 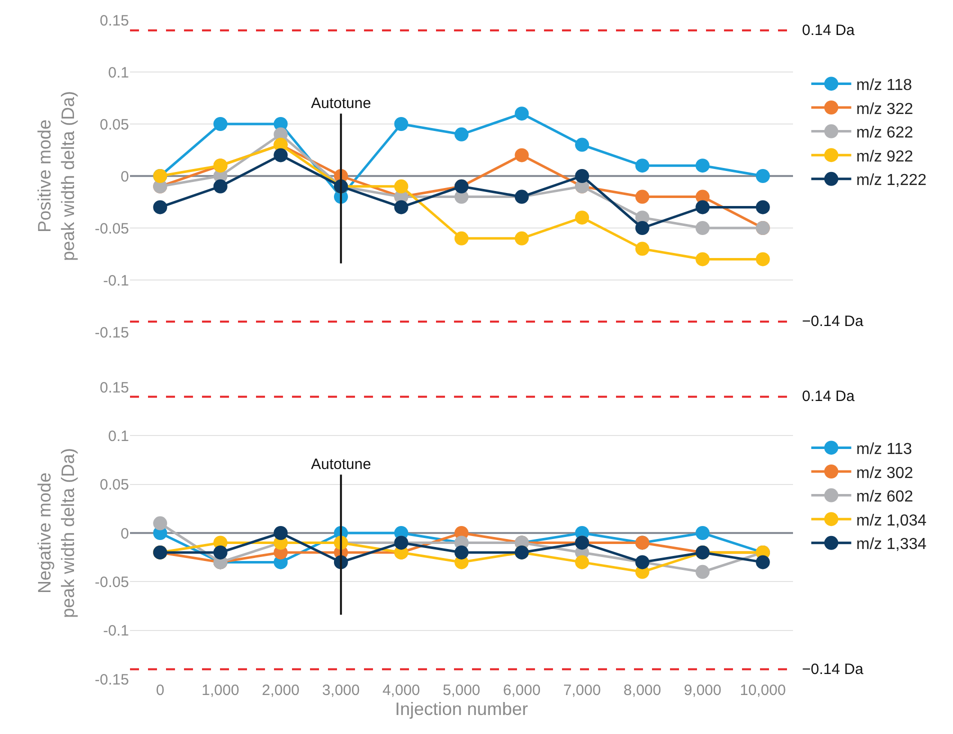 I want to click on legend-label: m/z 922, so click(x=885, y=157).